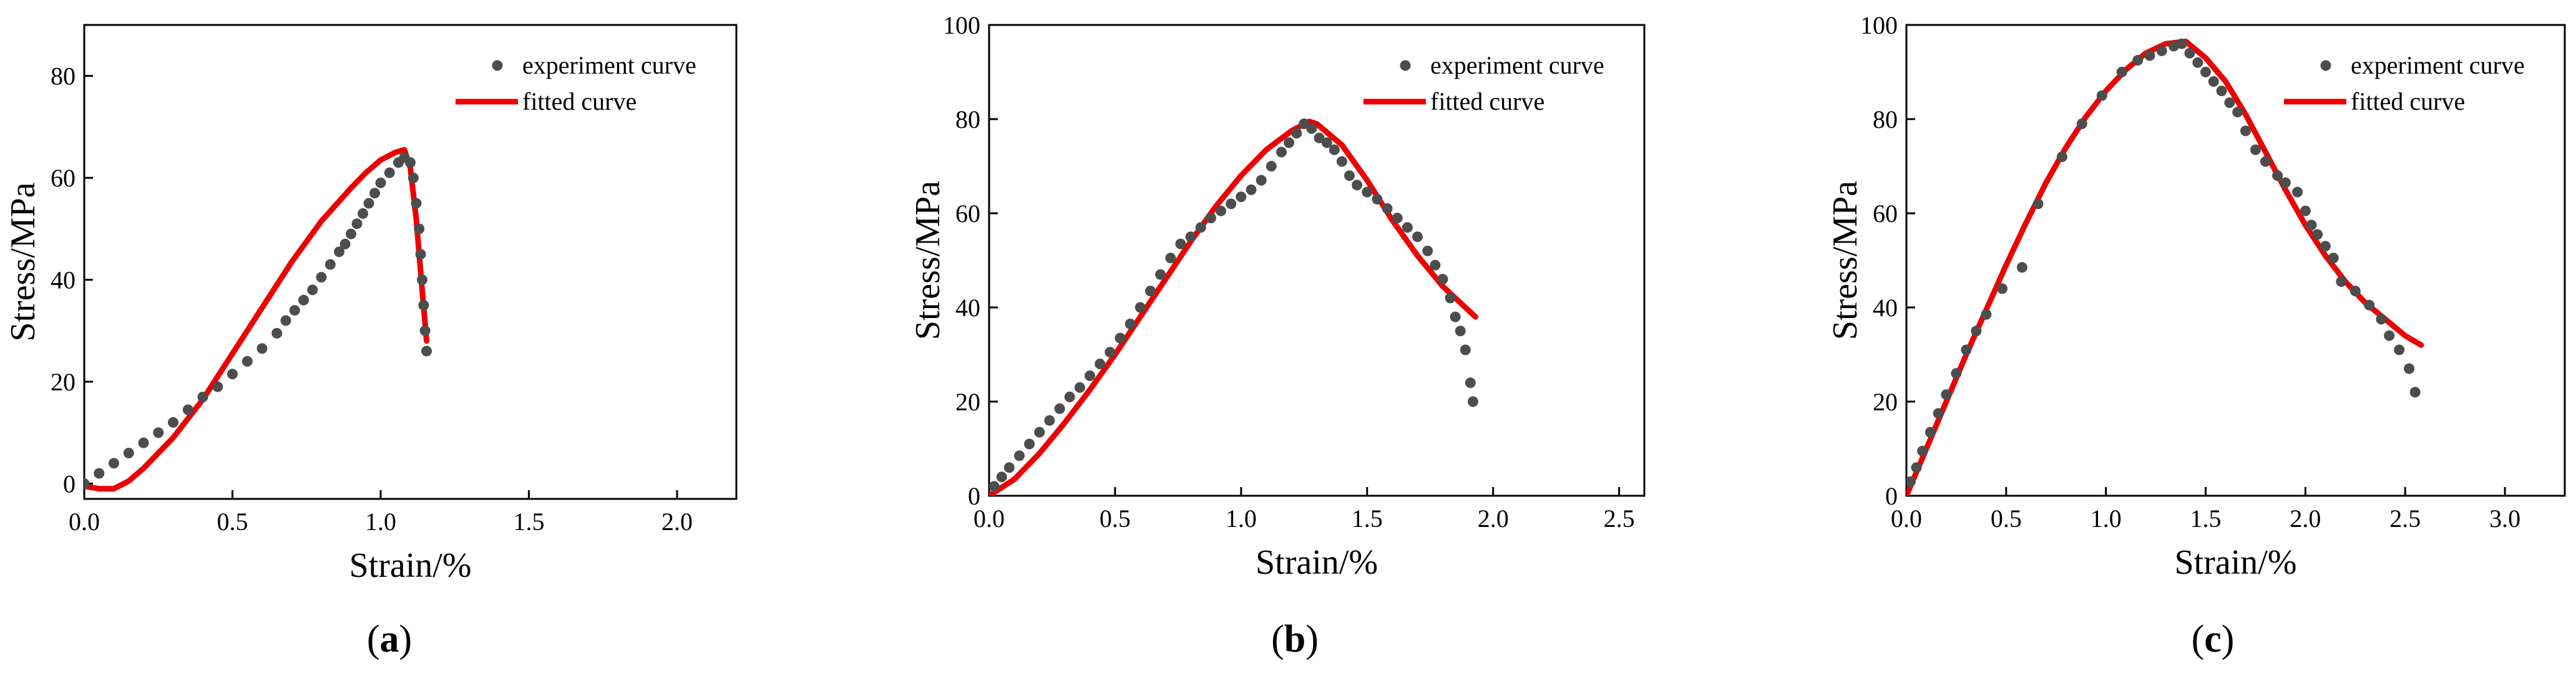 The width and height of the screenshot is (2576, 676). Describe the element at coordinates (989, 519) in the screenshot. I see `x-tick-label: 0.0` at that location.